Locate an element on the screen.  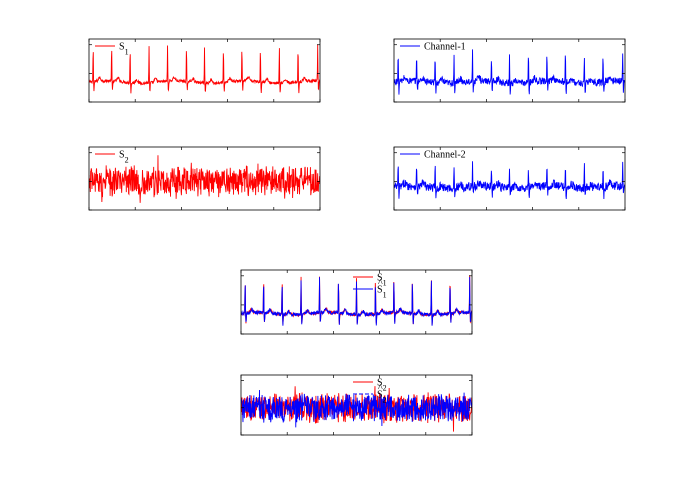
panel-d: Channel-2 is located at coordinates (509, 178).